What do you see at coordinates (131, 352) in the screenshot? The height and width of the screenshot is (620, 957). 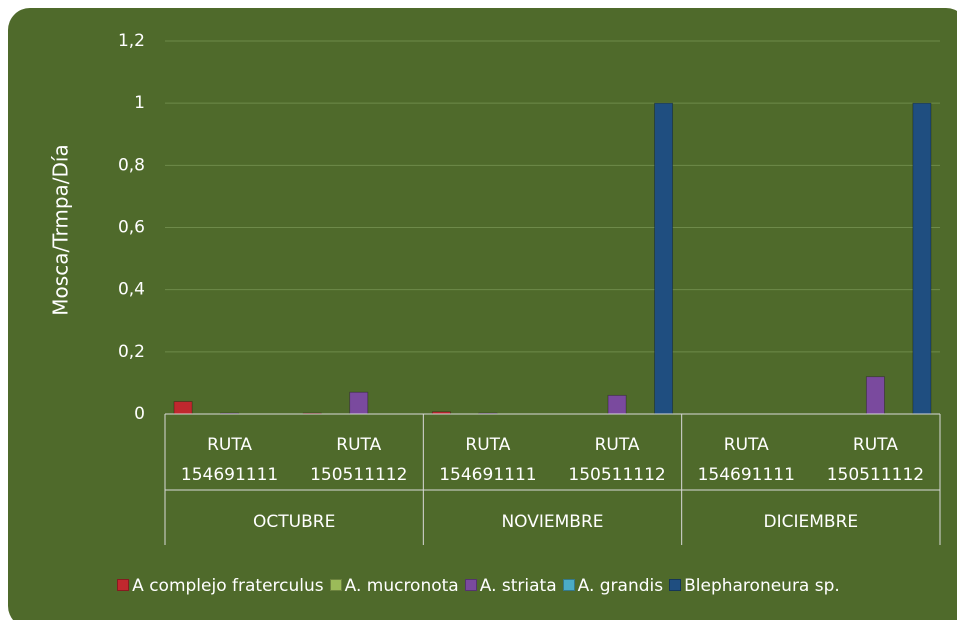 I see `y-tick-label: 0,2` at bounding box center [131, 352].